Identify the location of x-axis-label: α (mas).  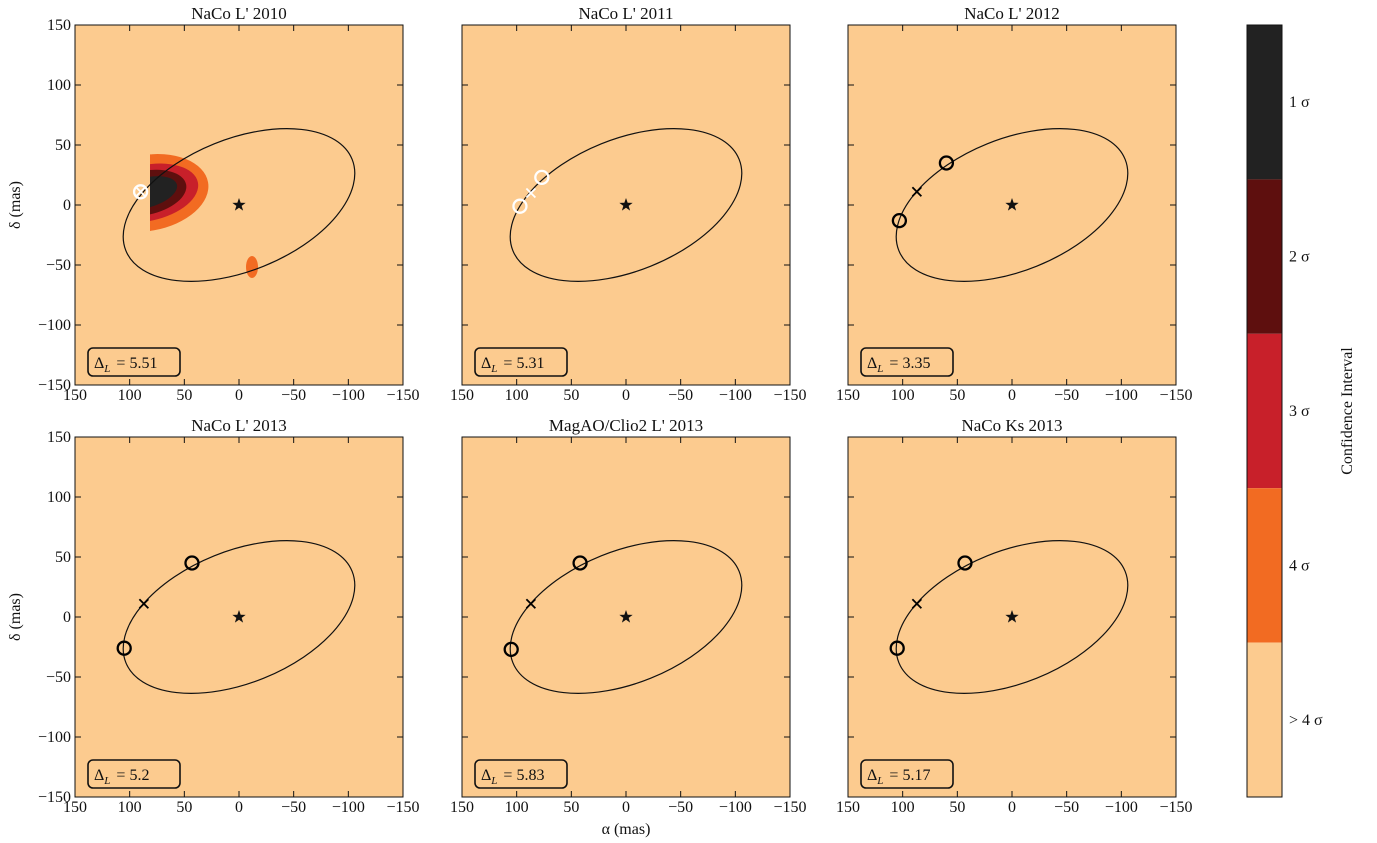
(626, 829).